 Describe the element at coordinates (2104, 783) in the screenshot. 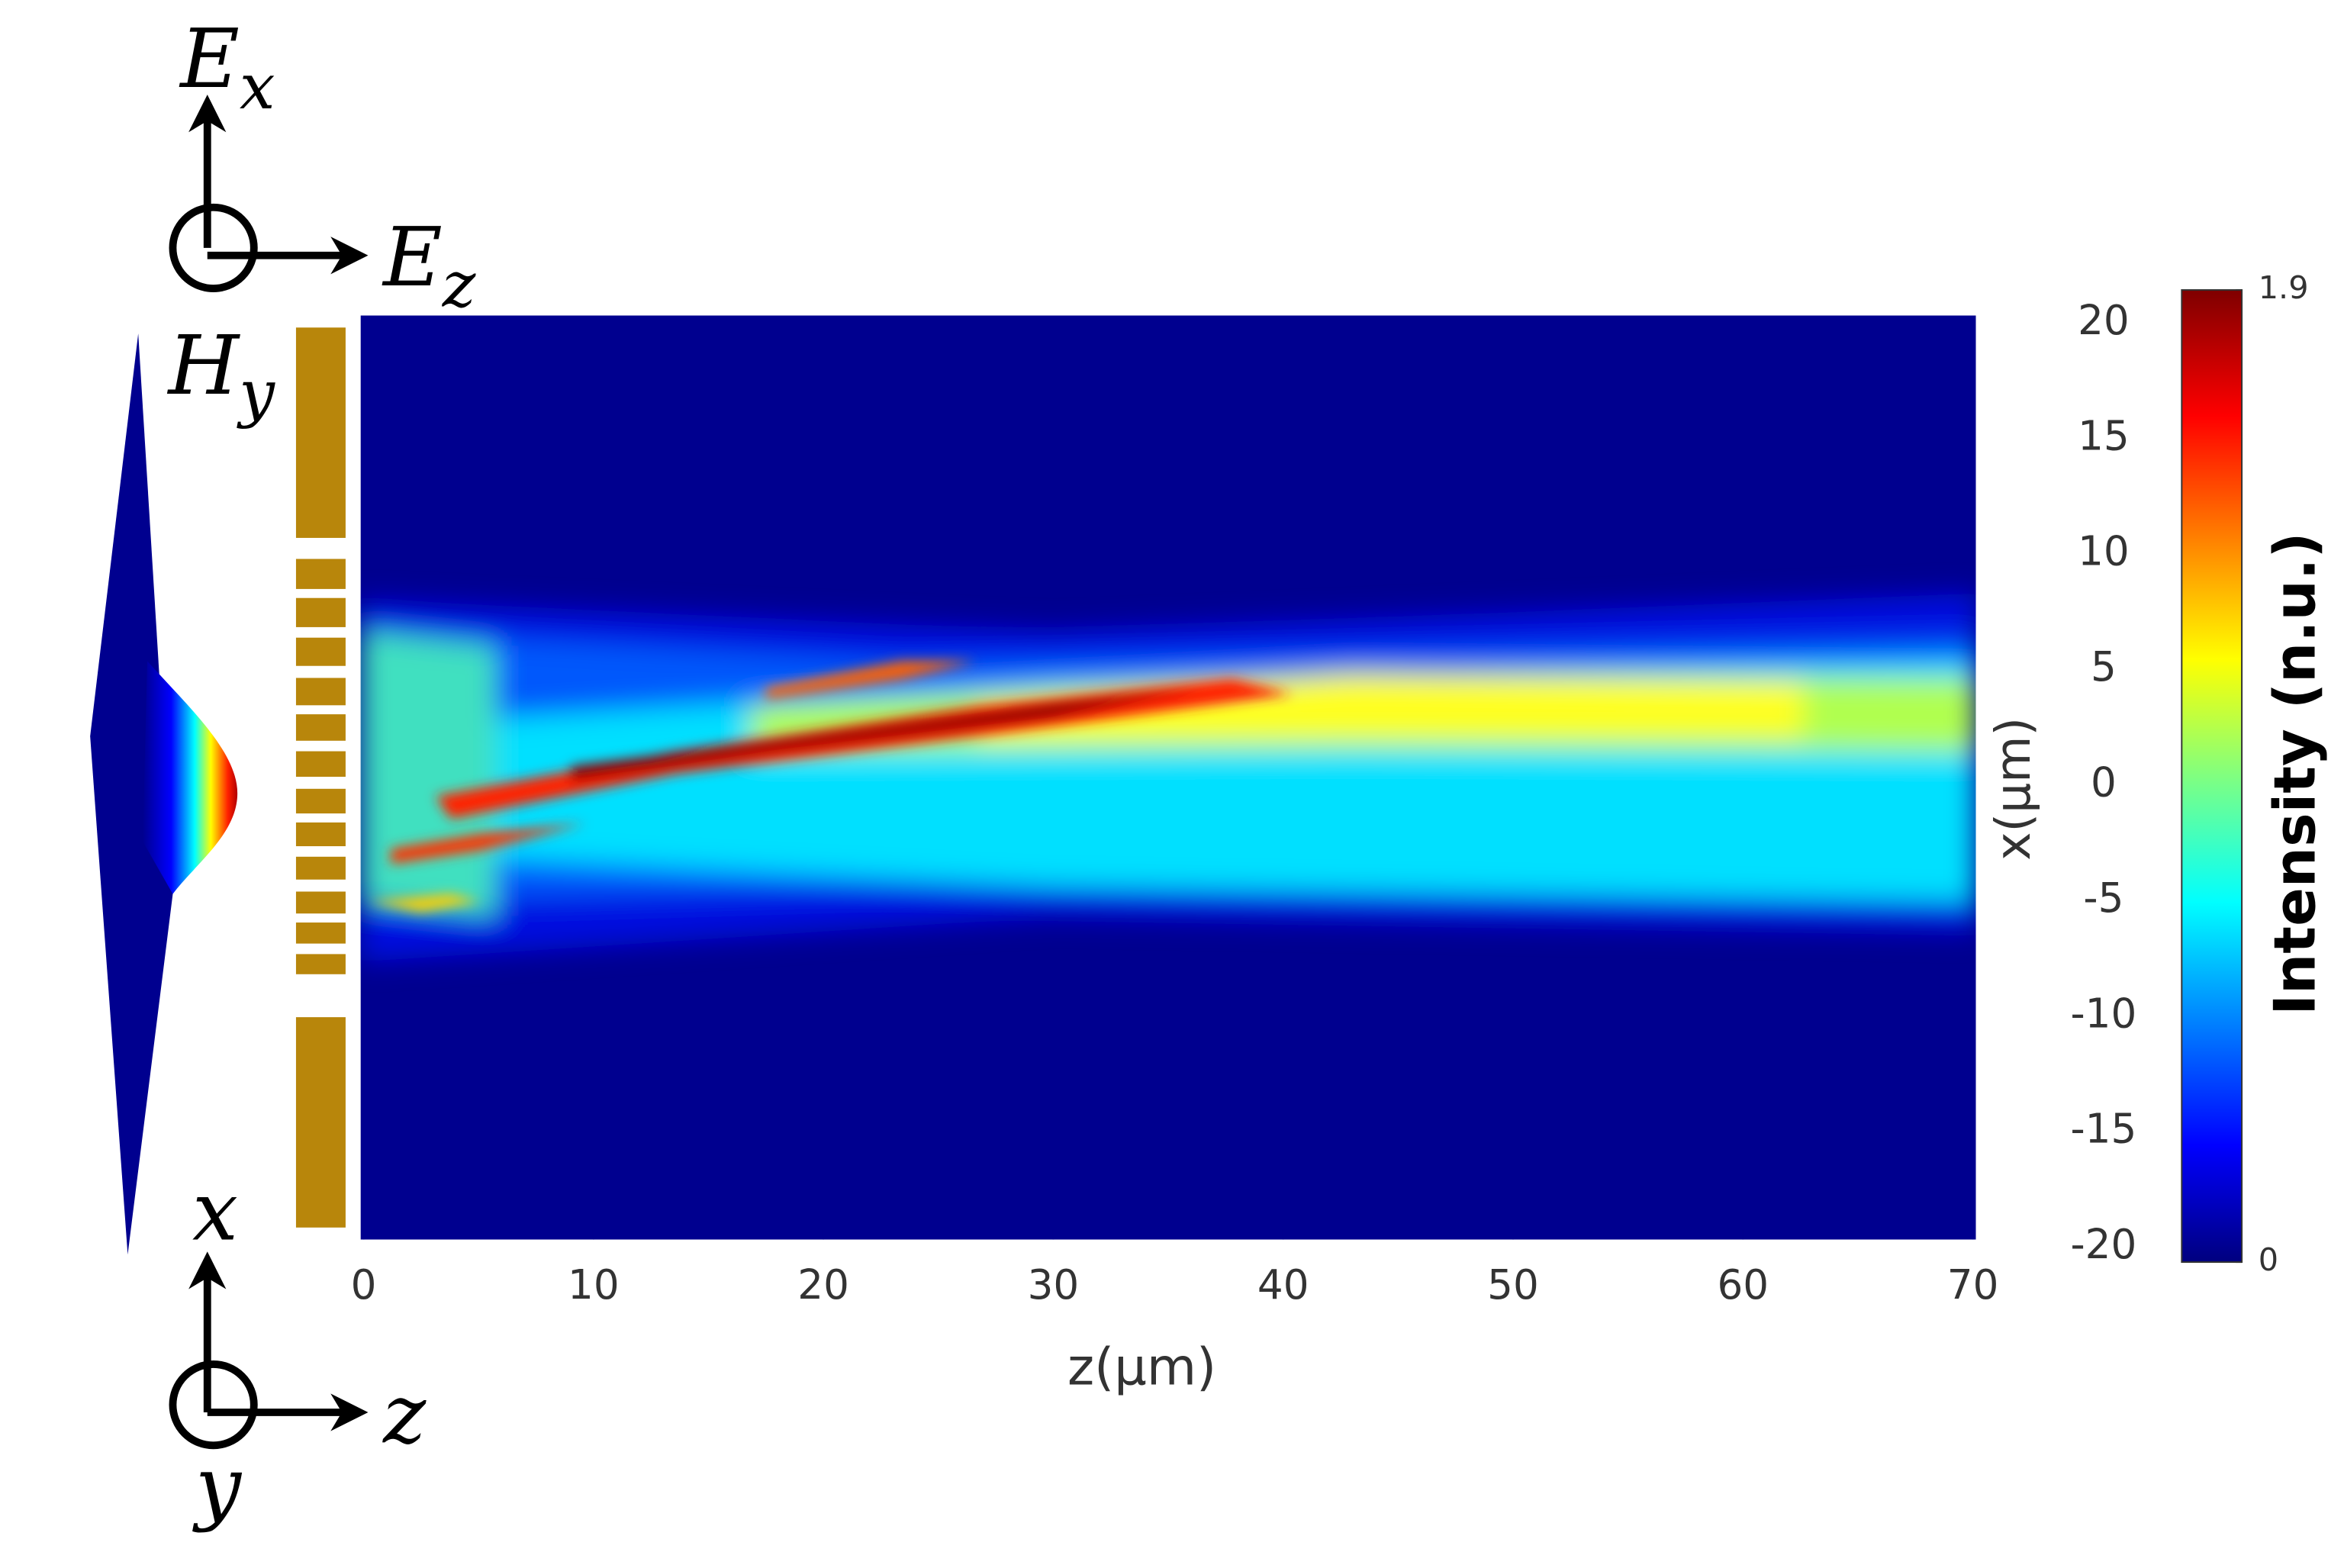

I see `y-tick-label: 0` at that location.